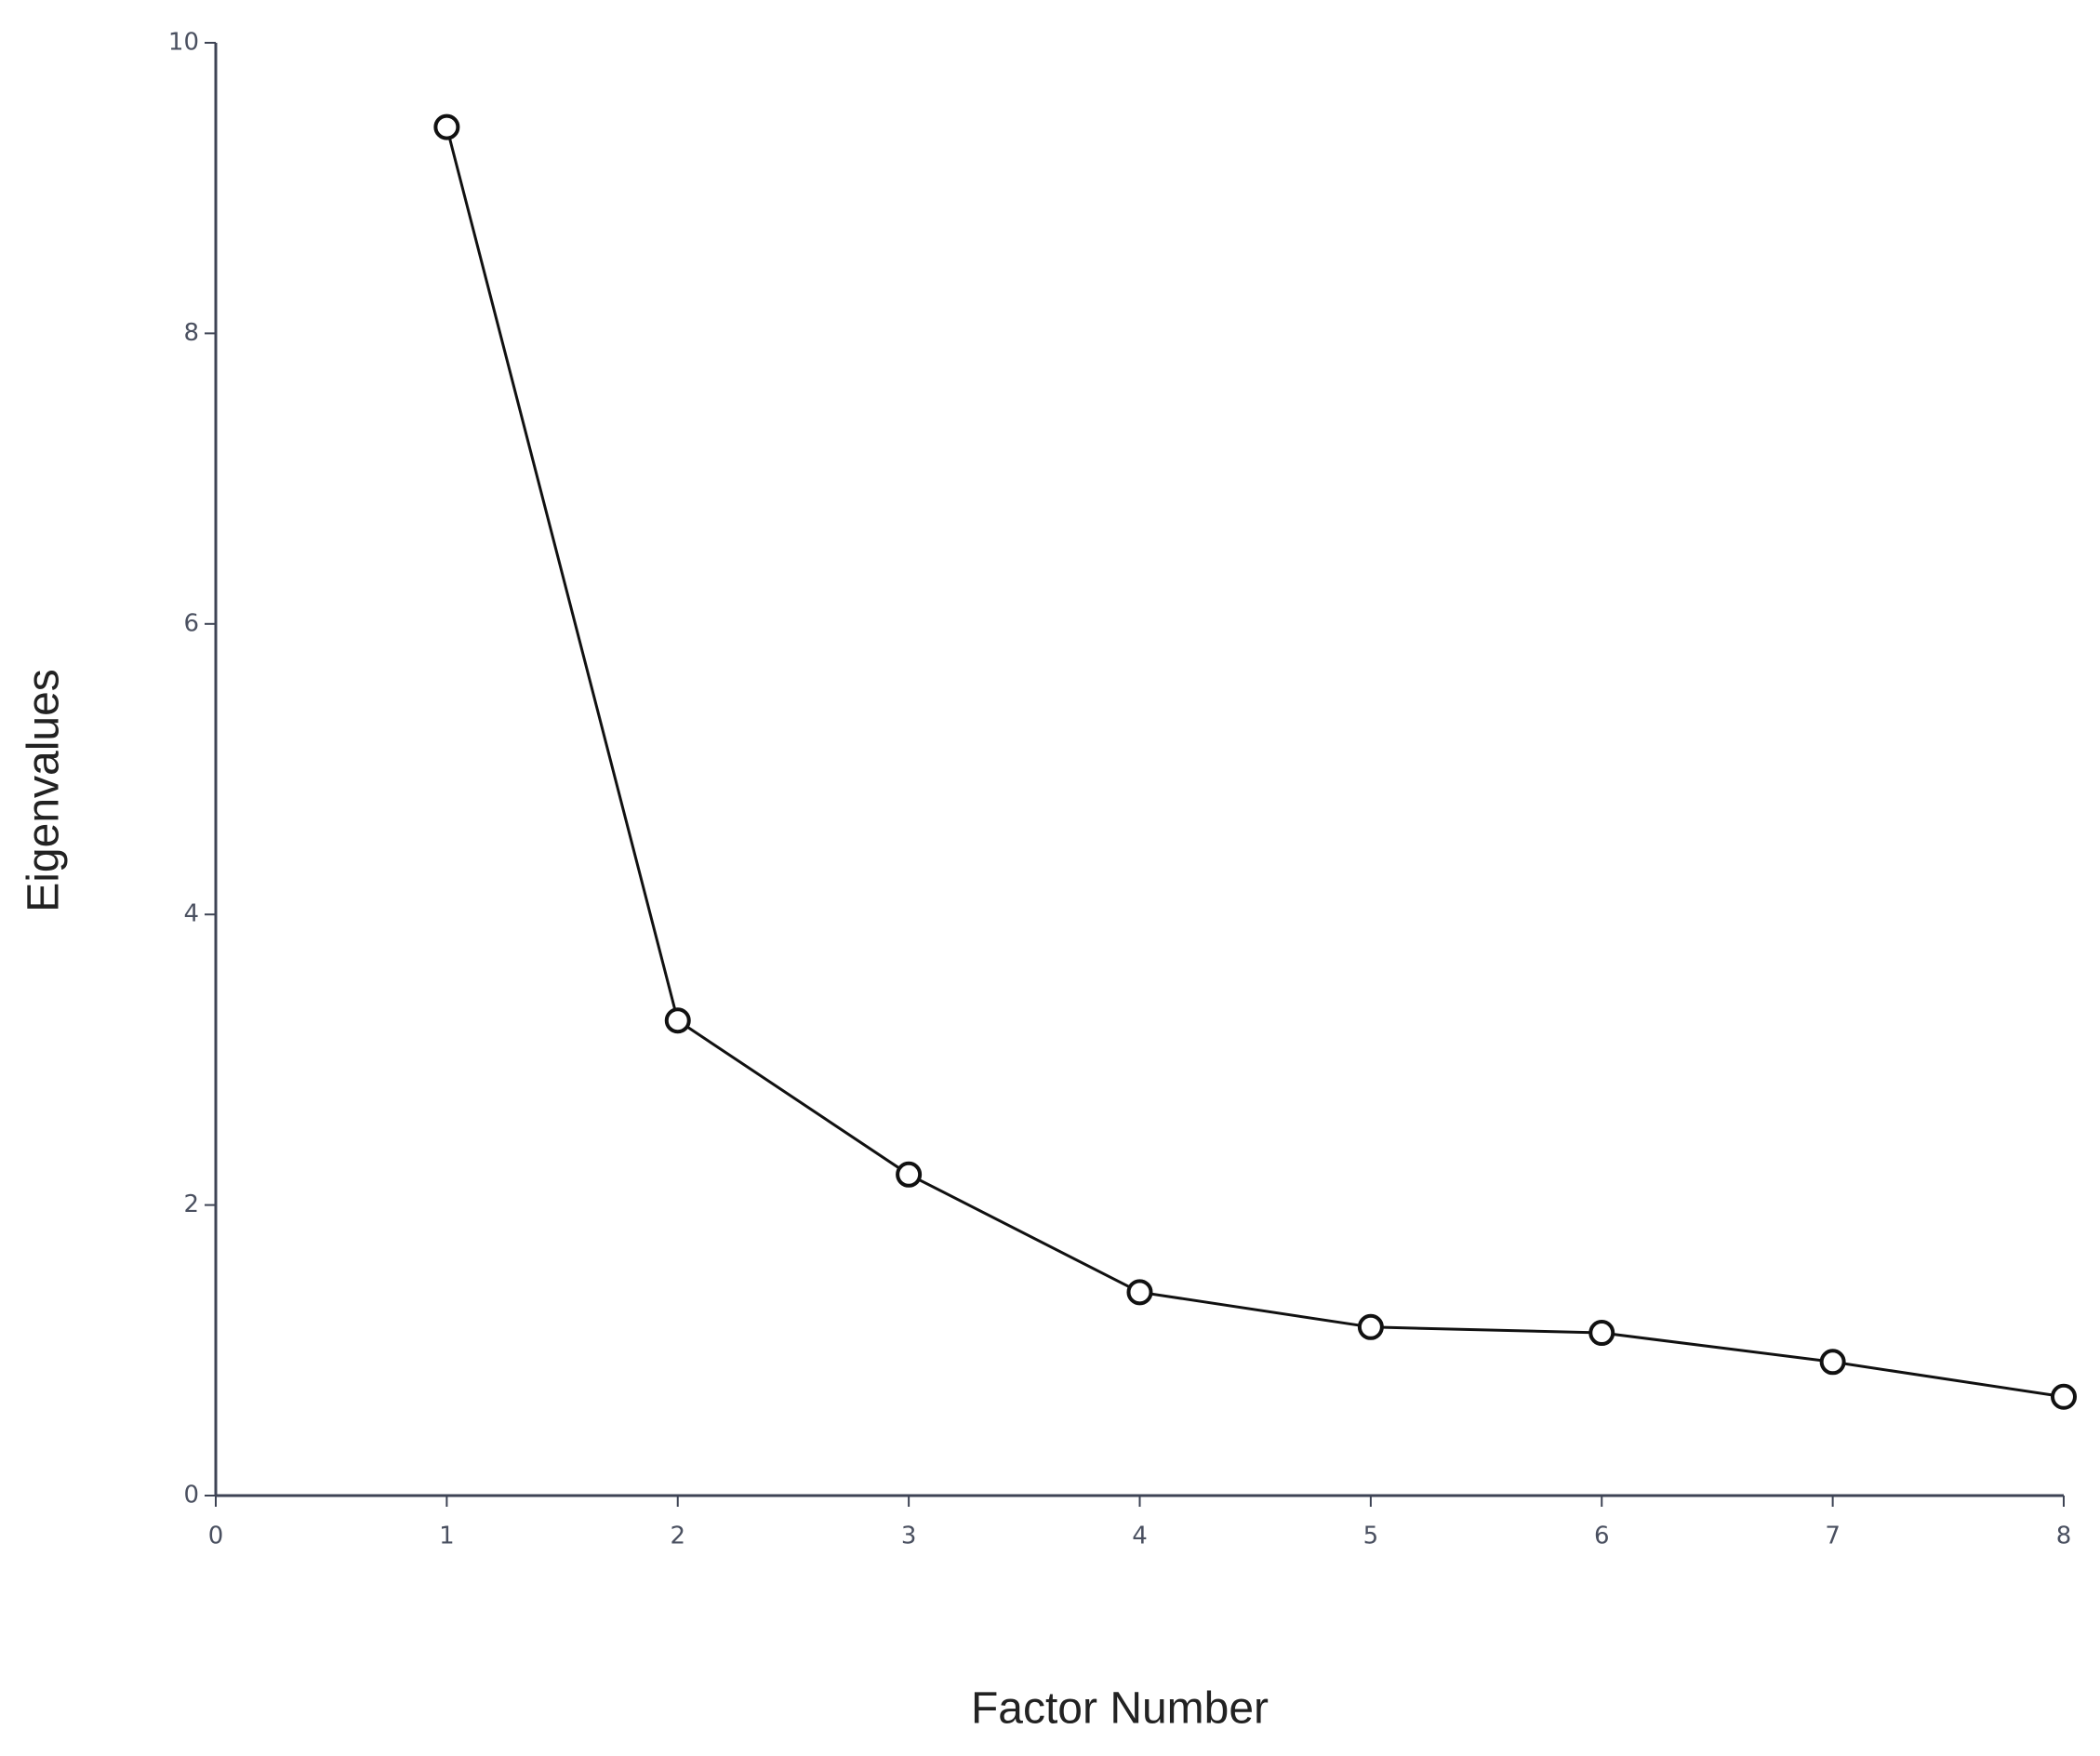 The image size is (2100, 1756). Describe the element at coordinates (1140, 1536) in the screenshot. I see `x-tick-label: 4` at that location.